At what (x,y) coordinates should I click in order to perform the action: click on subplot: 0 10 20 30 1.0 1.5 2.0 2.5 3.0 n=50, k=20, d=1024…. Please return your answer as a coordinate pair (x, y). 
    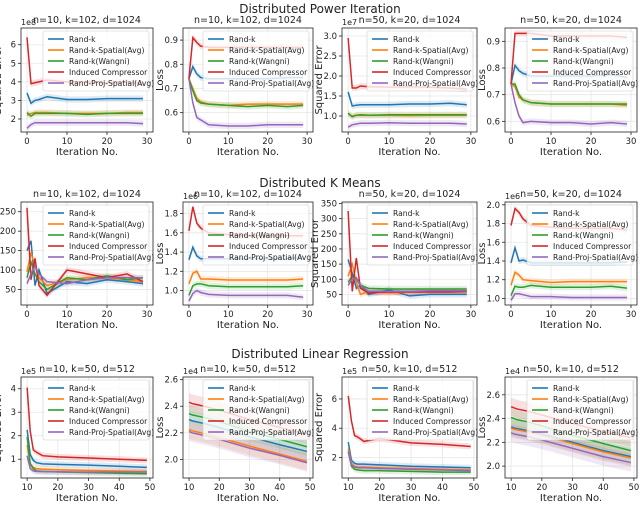
    Looking at the image, I should click on (396, 86).